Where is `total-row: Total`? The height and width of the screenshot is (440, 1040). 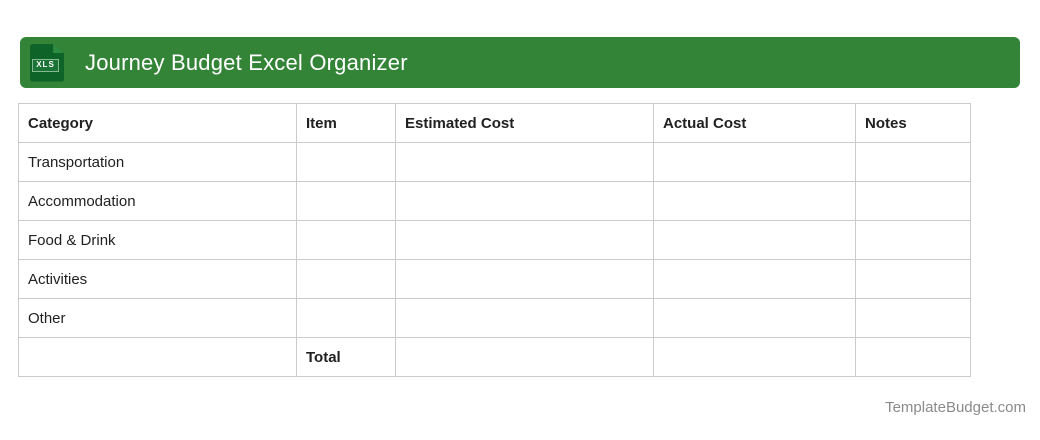 total-row: Total is located at coordinates (494, 357).